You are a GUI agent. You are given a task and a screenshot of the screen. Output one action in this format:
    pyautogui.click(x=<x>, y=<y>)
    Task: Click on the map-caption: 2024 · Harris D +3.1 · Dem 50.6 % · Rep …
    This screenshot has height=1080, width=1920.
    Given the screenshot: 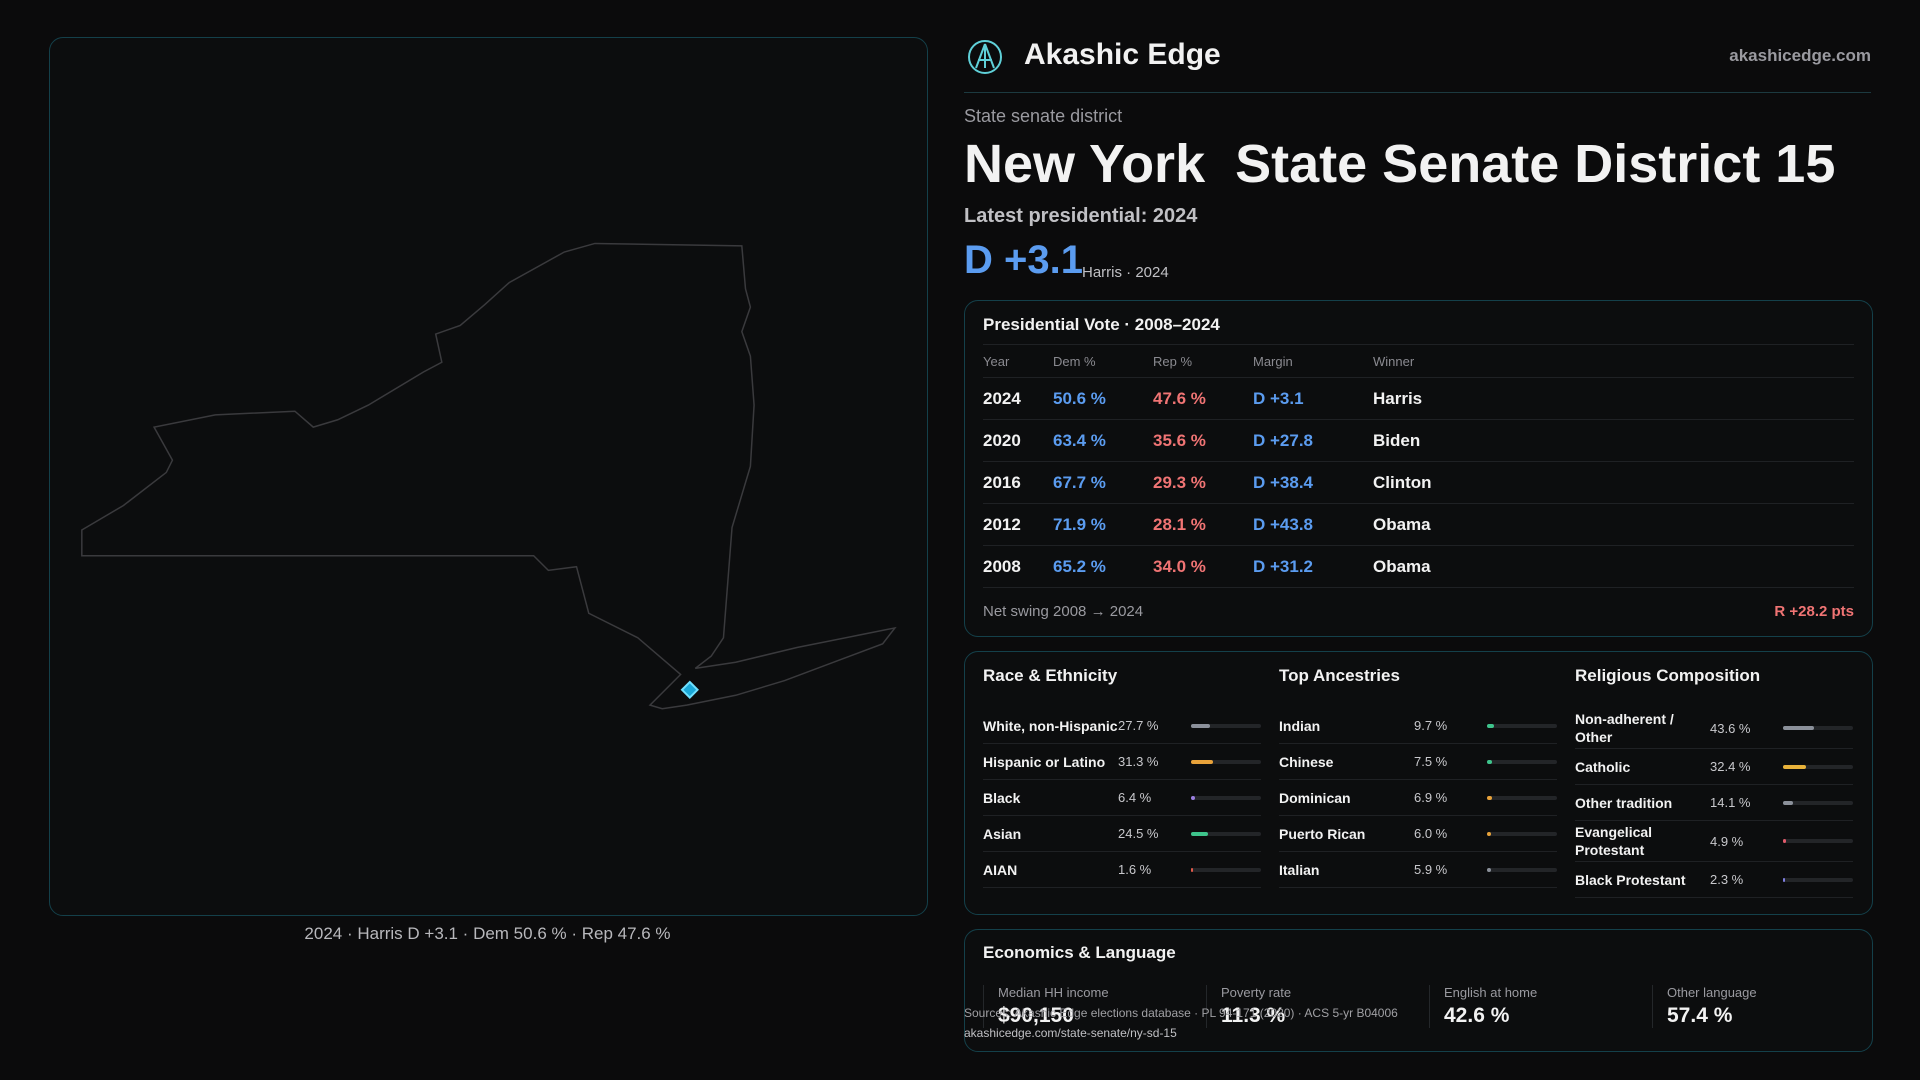 What is the action you would take?
    pyautogui.click(x=487, y=933)
    